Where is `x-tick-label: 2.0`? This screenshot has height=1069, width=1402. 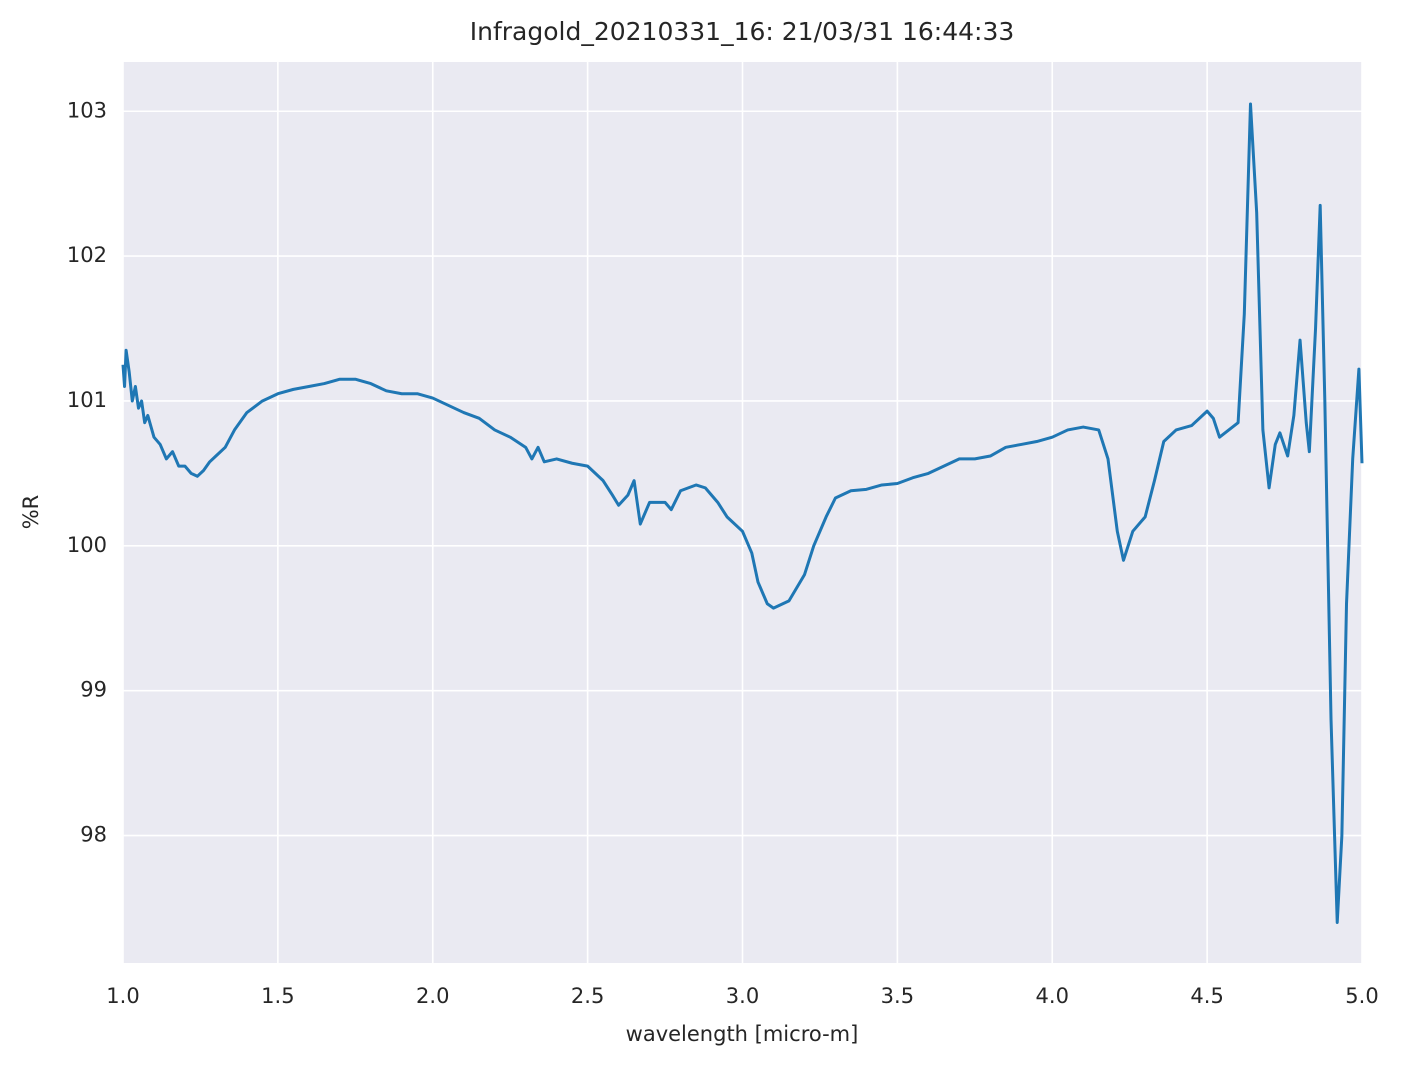
x-tick-label: 2.0 is located at coordinates (432, 996).